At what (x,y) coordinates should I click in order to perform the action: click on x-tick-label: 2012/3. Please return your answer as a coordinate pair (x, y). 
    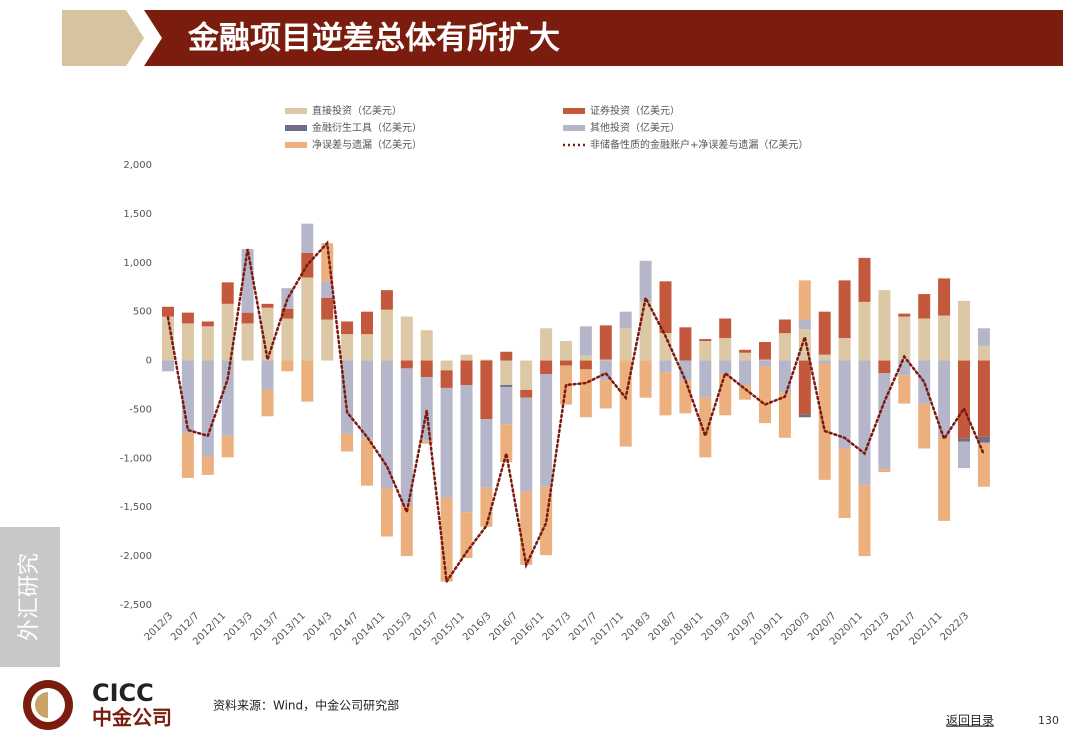
    Looking at the image, I should click on (159, 626).